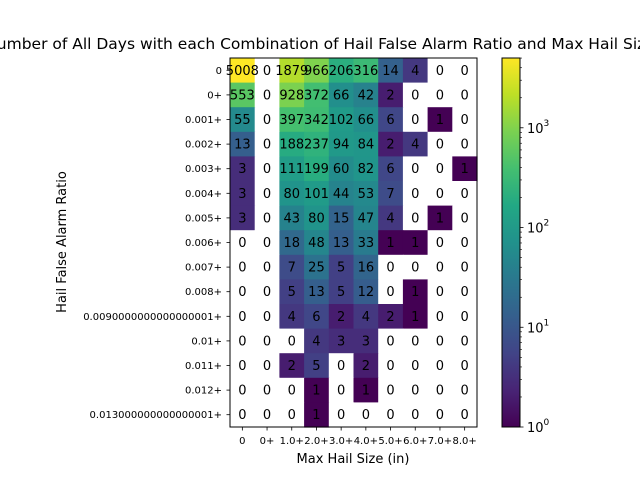 This screenshot has width=640, height=480. Describe the element at coordinates (219, 71) in the screenshot. I see `y-tick-label: 0` at that location.